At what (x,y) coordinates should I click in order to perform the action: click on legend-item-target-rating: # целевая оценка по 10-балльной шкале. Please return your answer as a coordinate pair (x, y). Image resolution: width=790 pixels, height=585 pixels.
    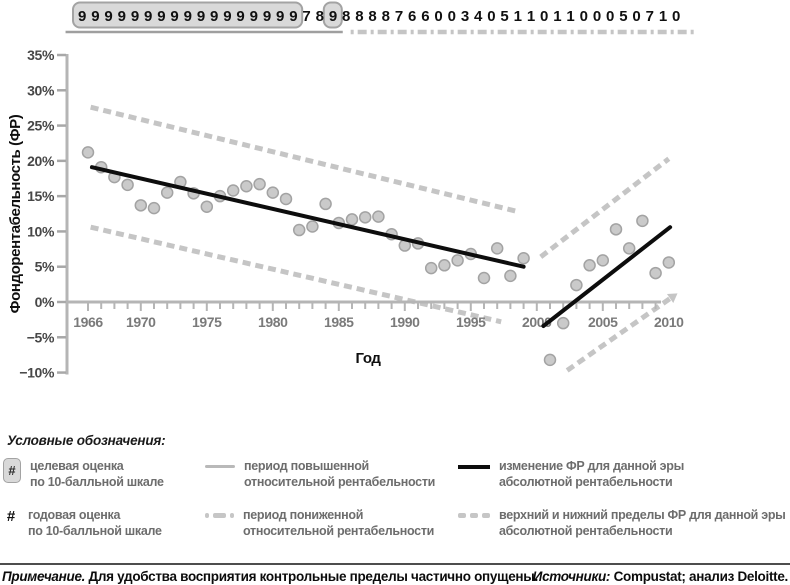
    Looking at the image, I should click on (83, 474).